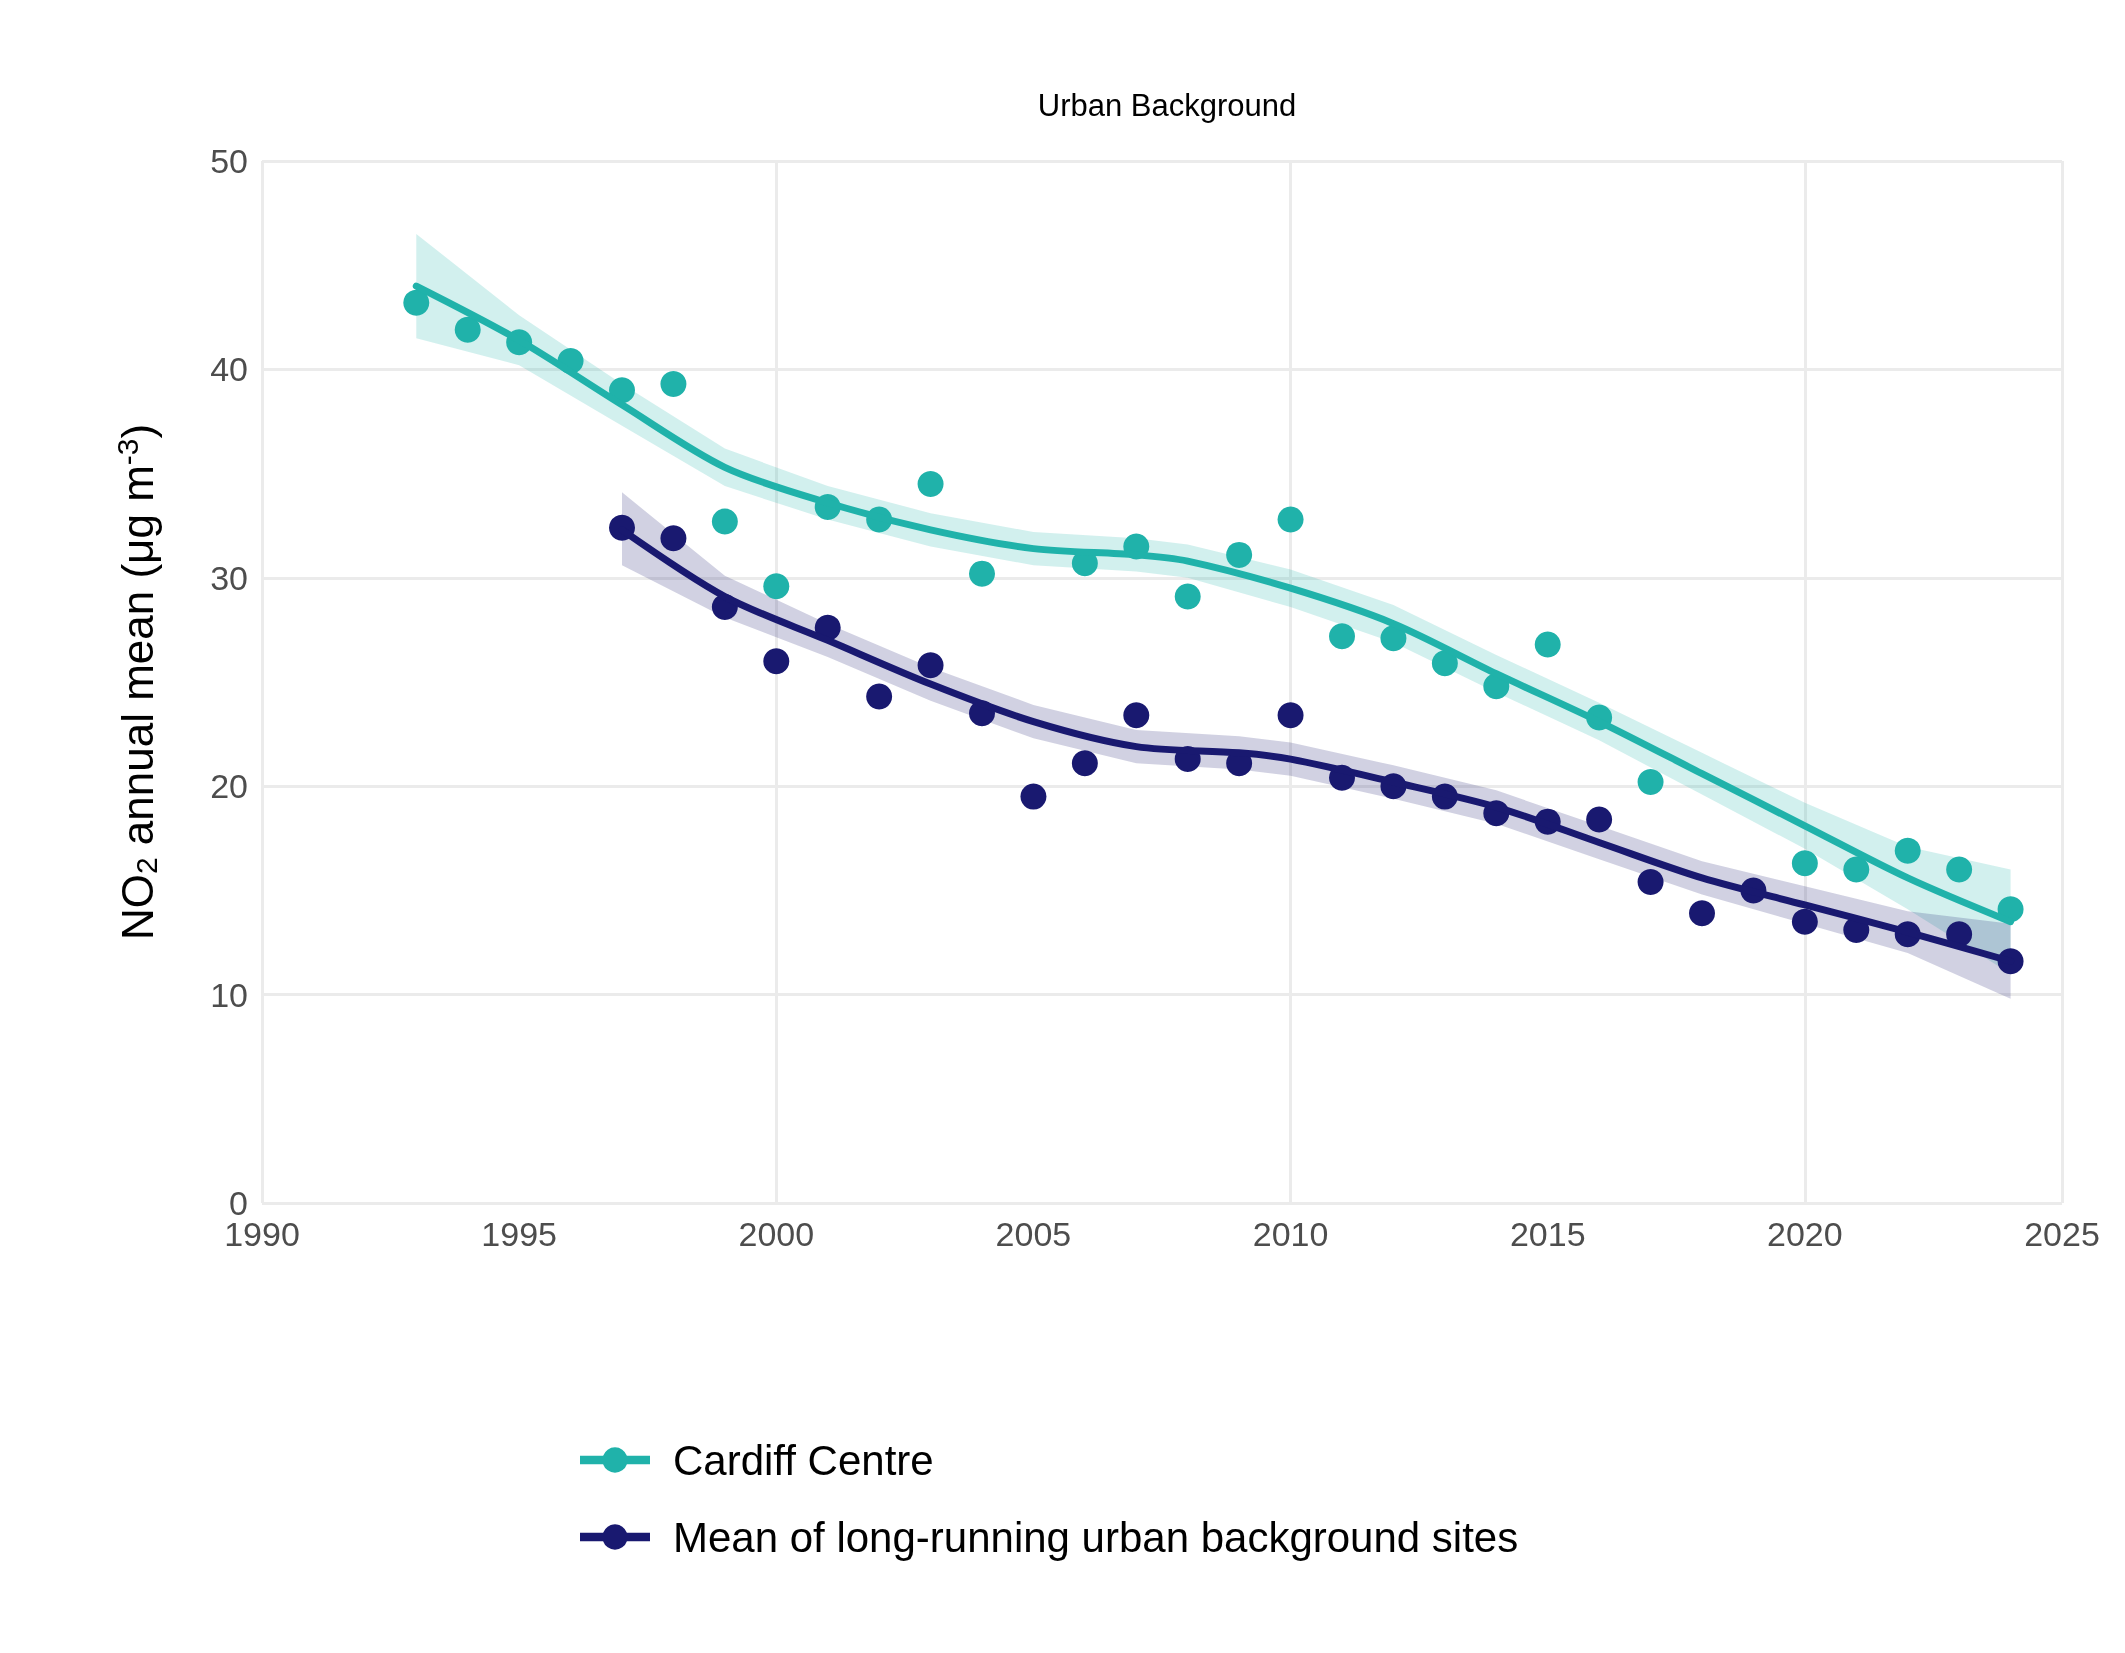 Image resolution: width=2125 pixels, height=1653 pixels. What do you see at coordinates (229, 369) in the screenshot?
I see `y-tick-label: 40` at bounding box center [229, 369].